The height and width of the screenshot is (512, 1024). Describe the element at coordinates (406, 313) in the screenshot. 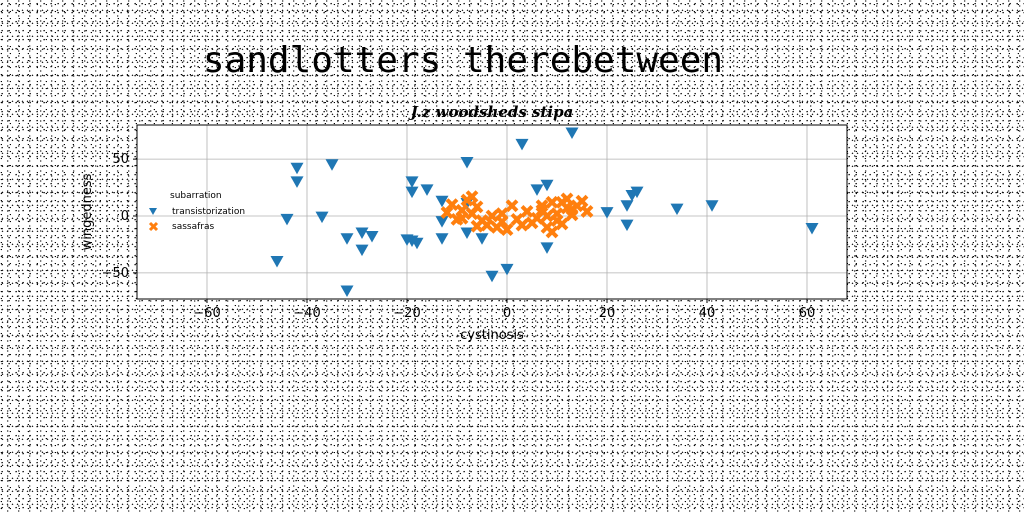

I see `x-tick-label: −20` at that location.